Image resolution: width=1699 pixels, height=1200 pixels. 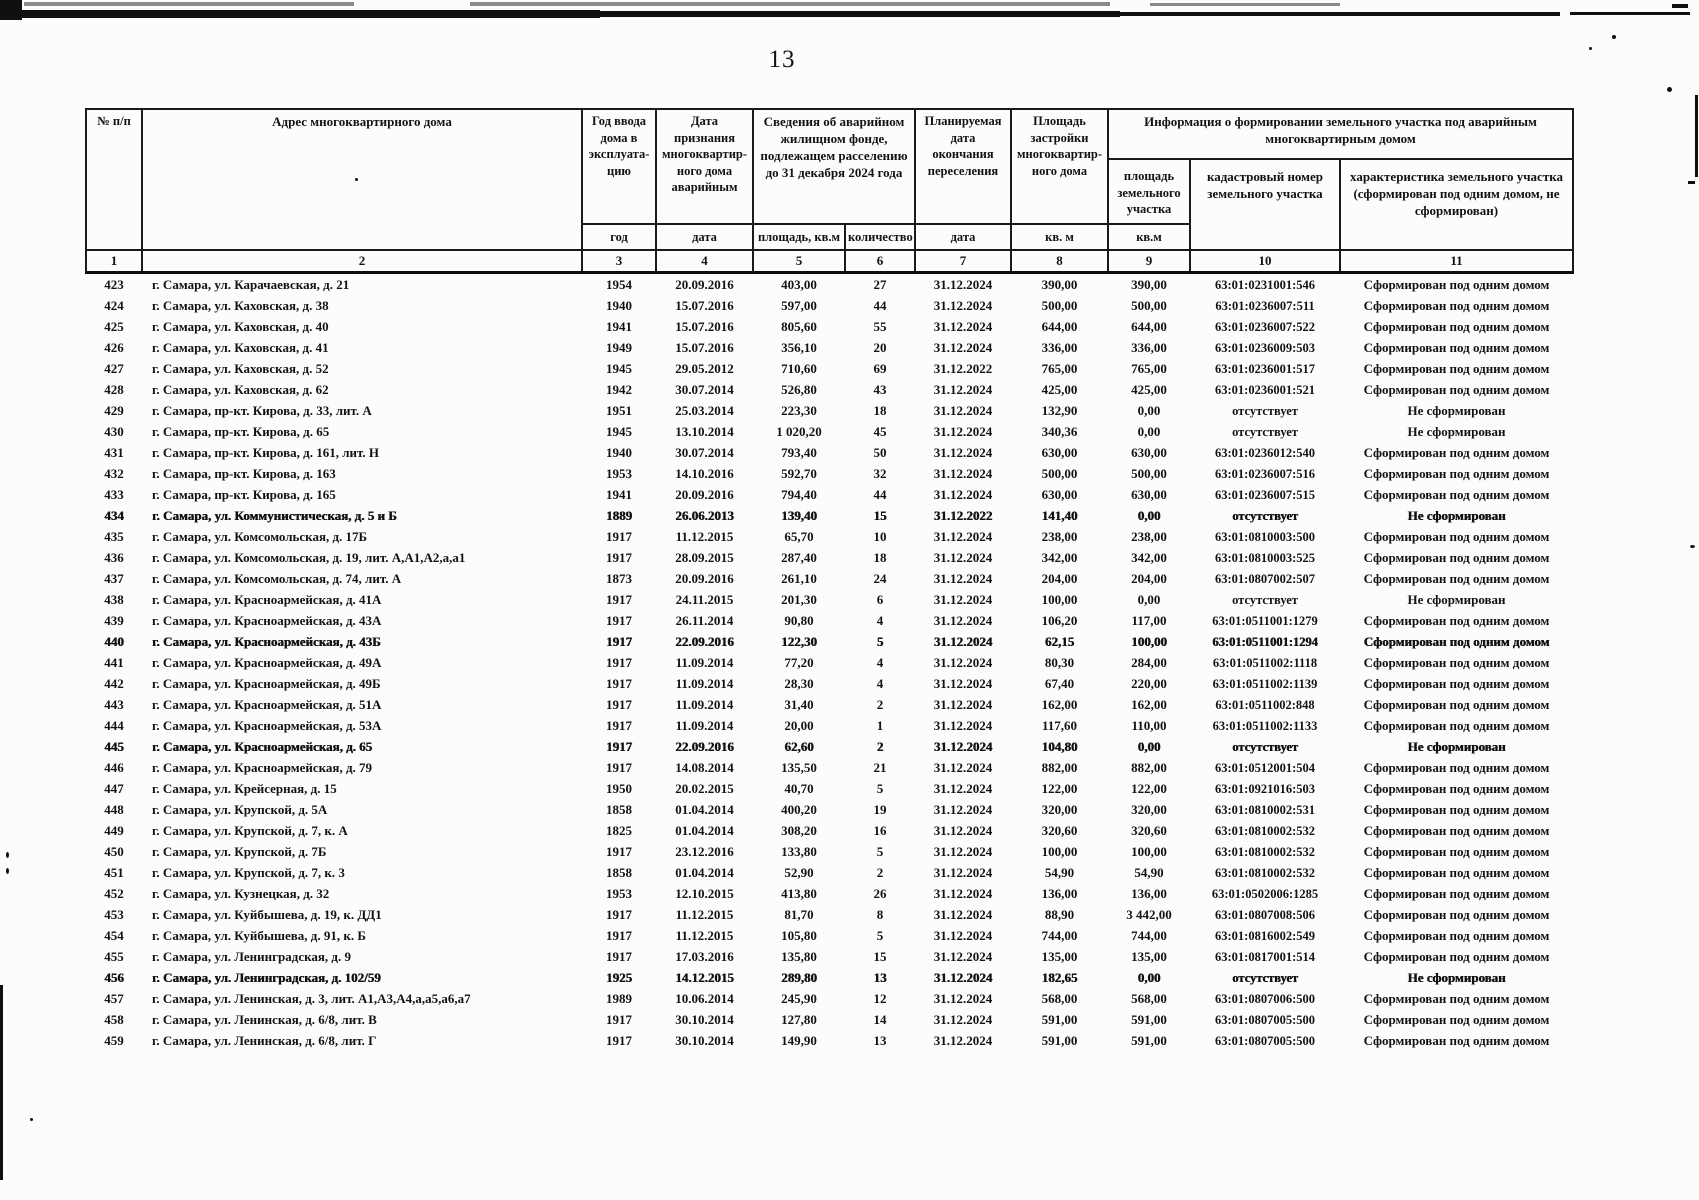 I want to click on cell: 63:01:0807005:500, so click(x=1265, y=1040).